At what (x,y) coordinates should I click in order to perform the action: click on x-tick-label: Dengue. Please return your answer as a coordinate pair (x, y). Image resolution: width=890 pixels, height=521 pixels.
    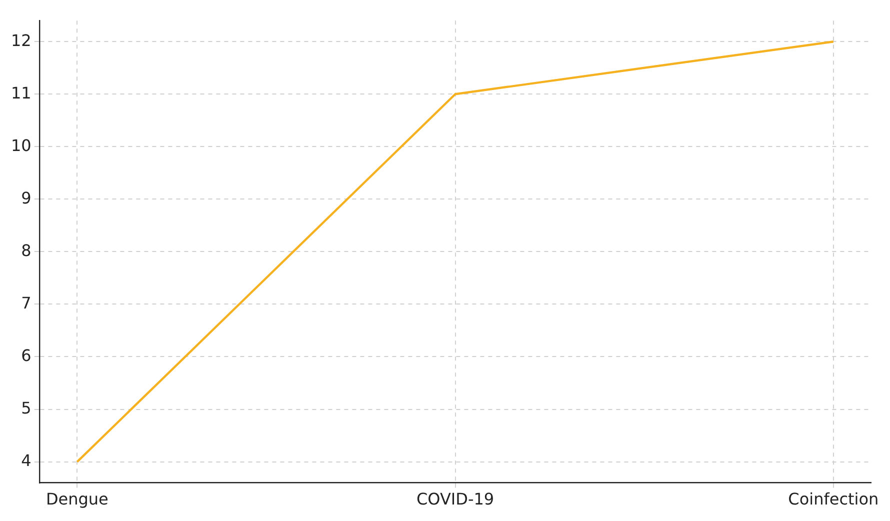
    Looking at the image, I should click on (77, 499).